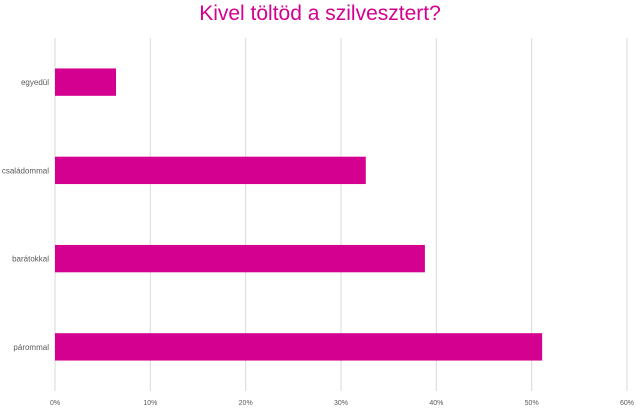  Describe the element at coordinates (55, 403) in the screenshot. I see `x-tick-label: 0%` at that location.